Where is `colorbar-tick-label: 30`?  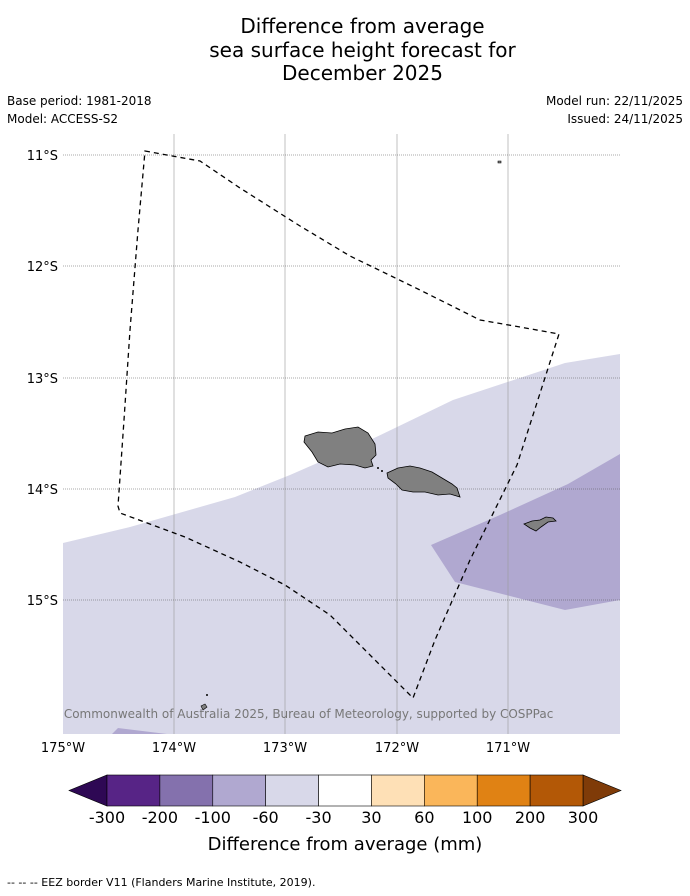
colorbar-tick-label: 30 is located at coordinates (371, 817).